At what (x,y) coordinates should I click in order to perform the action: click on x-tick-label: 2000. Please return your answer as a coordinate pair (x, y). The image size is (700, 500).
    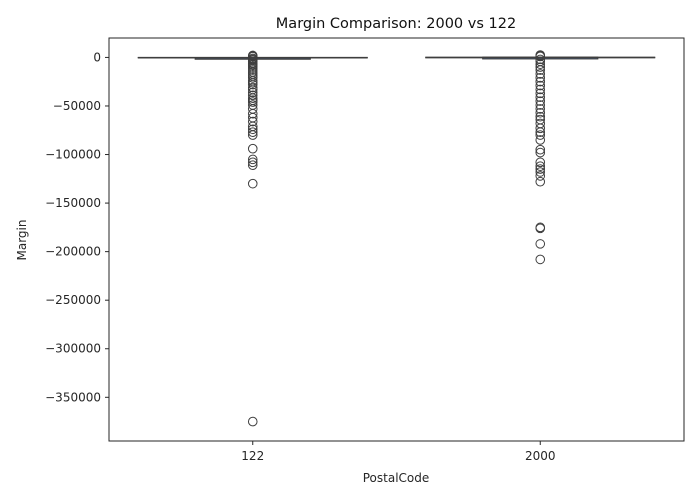
    Looking at the image, I should click on (540, 456).